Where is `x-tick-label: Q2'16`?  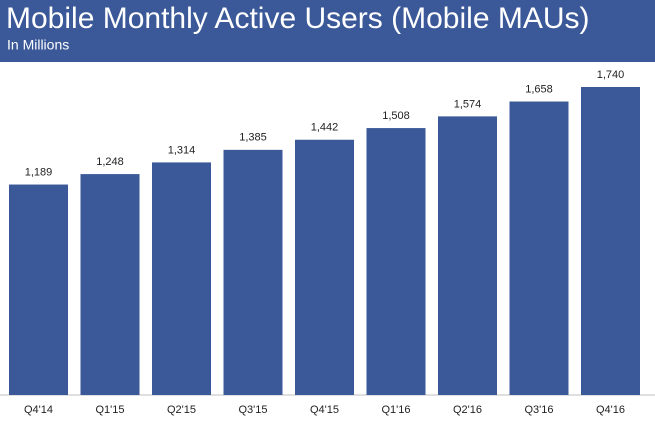
x-tick-label: Q2'16 is located at coordinates (467, 410).